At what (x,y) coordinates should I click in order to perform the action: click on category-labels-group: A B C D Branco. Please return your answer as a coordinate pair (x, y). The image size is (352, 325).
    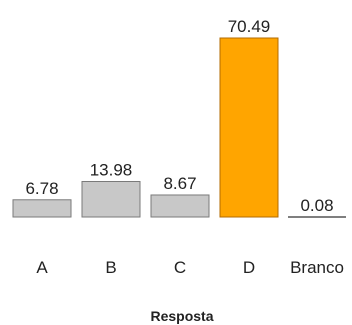
    Looking at the image, I should click on (190, 267).